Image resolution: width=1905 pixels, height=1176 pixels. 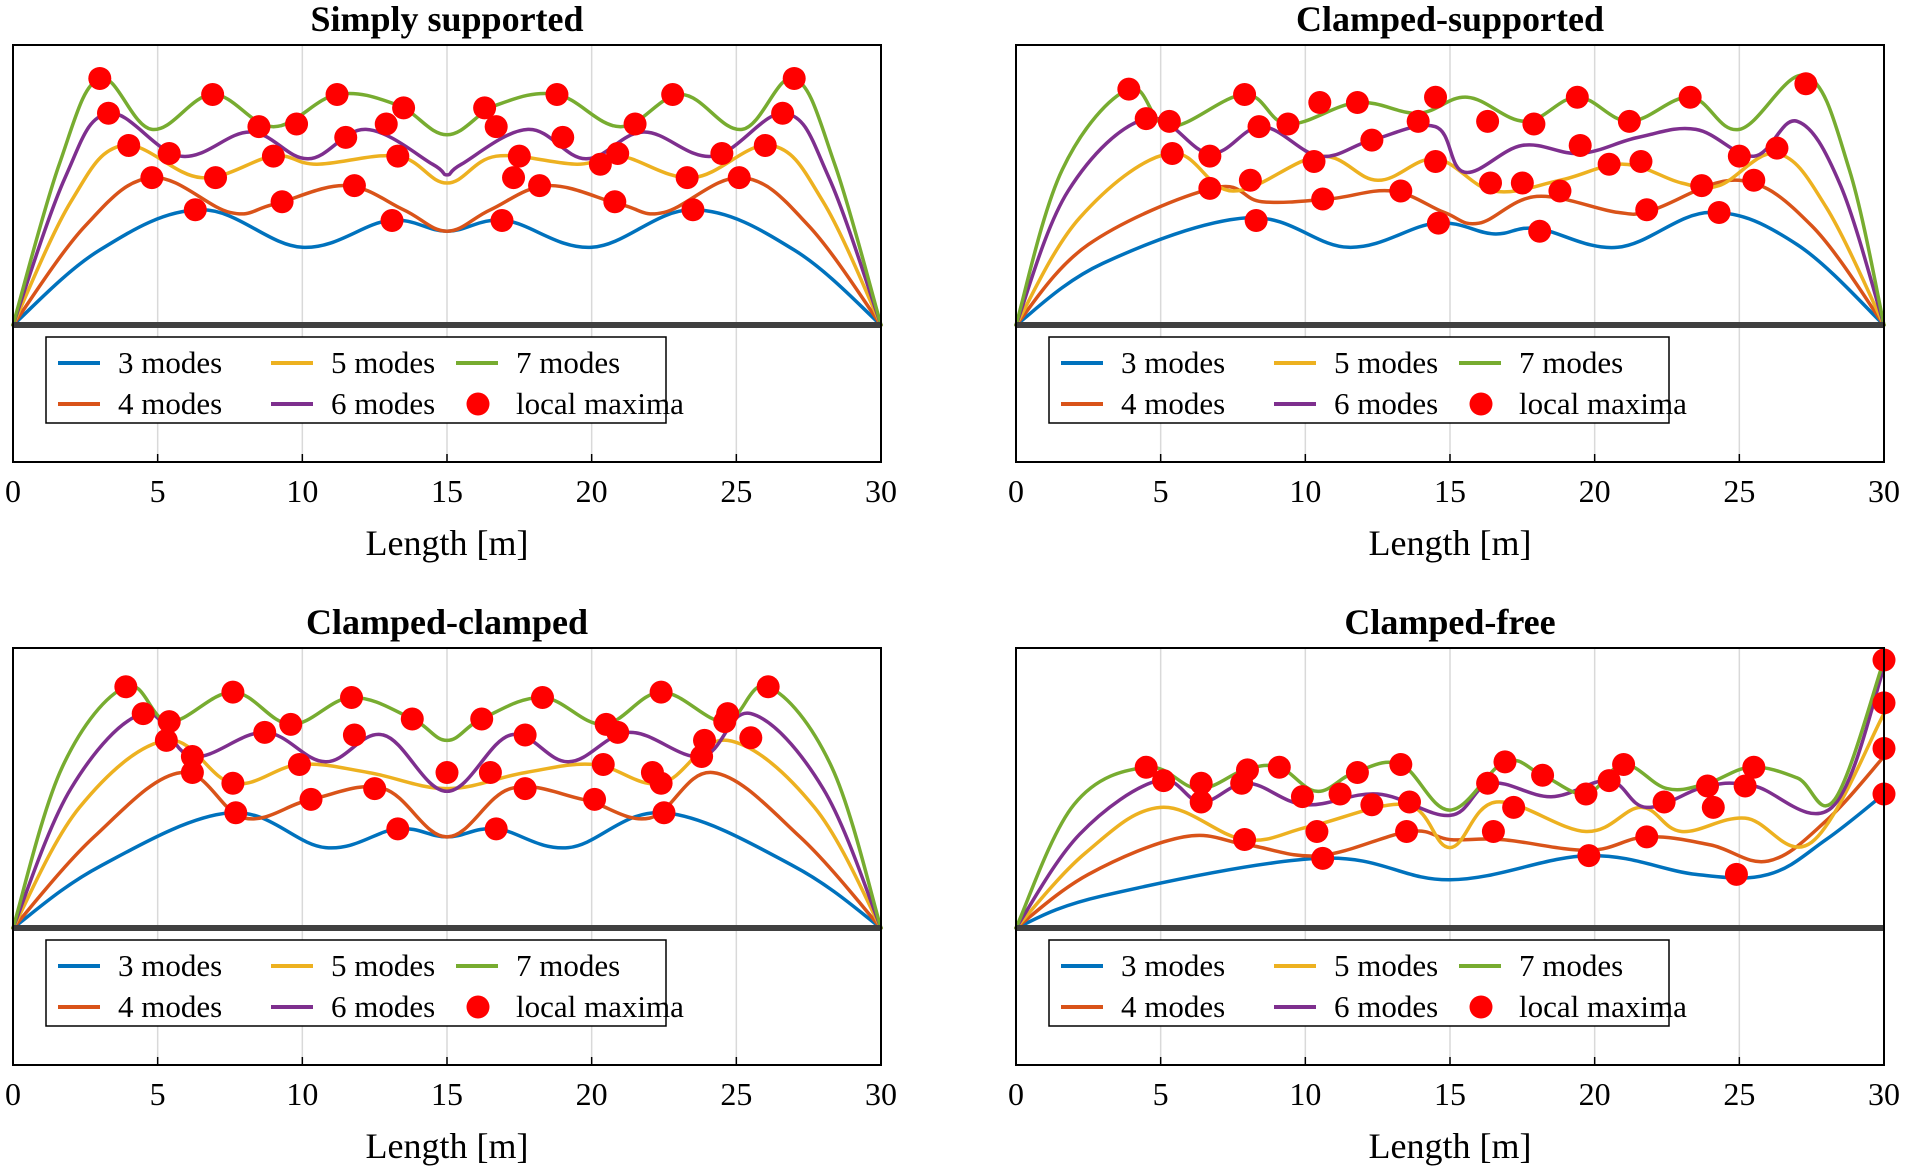 I want to click on legend-label: 7 modes, so click(x=568, y=362).